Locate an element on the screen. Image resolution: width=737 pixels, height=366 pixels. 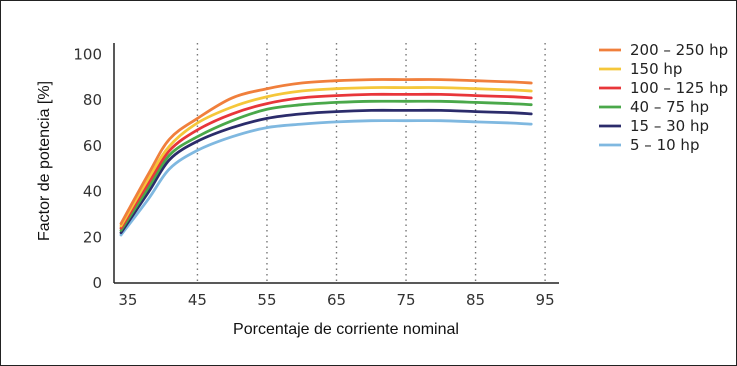
x-tick-label: 95 is located at coordinates (545, 300).